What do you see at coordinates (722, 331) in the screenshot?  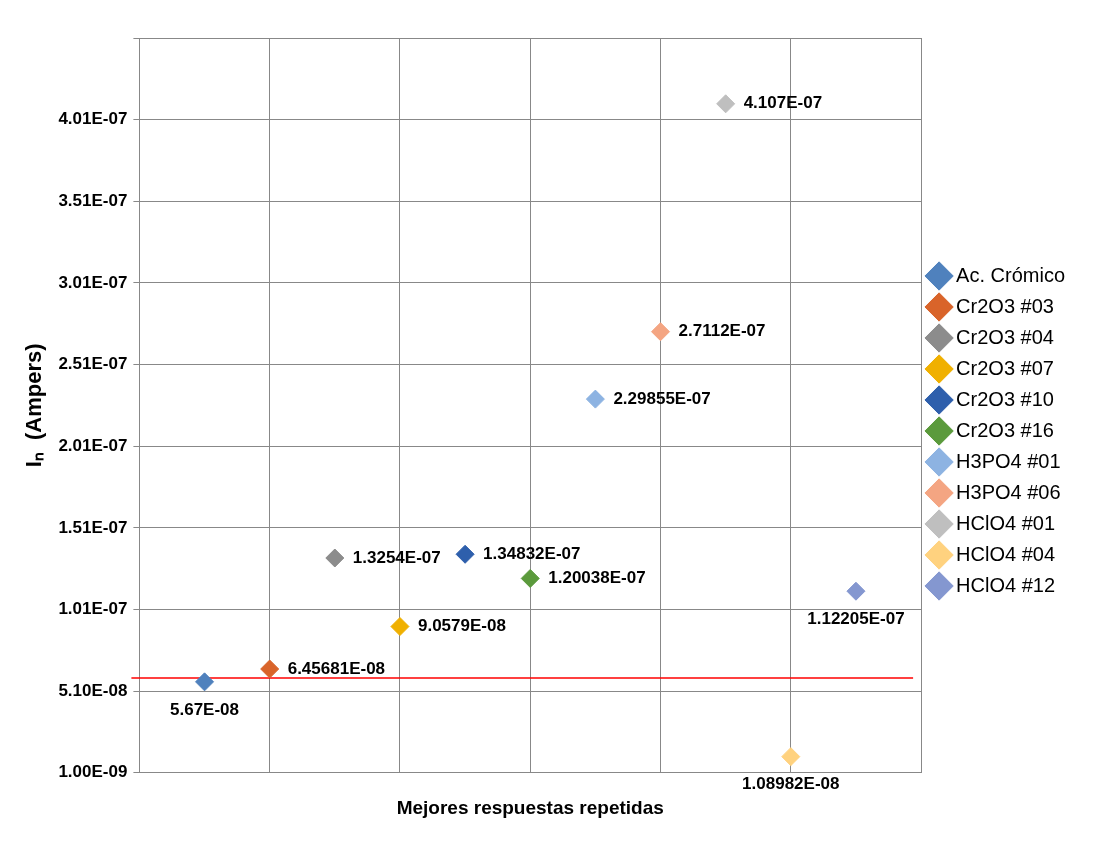 I see `data-label: 2.7112E-07` at bounding box center [722, 331].